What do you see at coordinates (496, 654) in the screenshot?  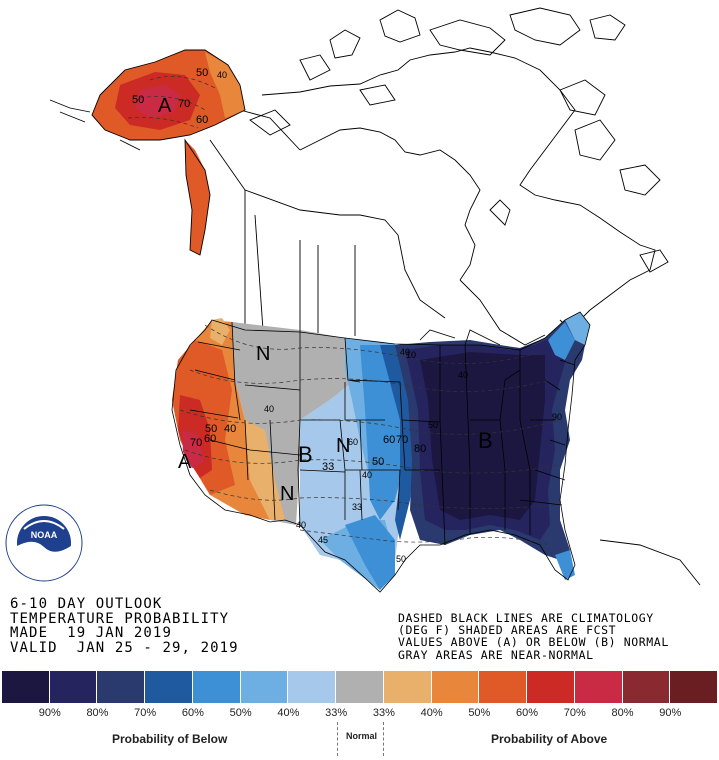 I see `note-line-4: GRAY AREAS ARE NEAR-NORMAL` at bounding box center [496, 654].